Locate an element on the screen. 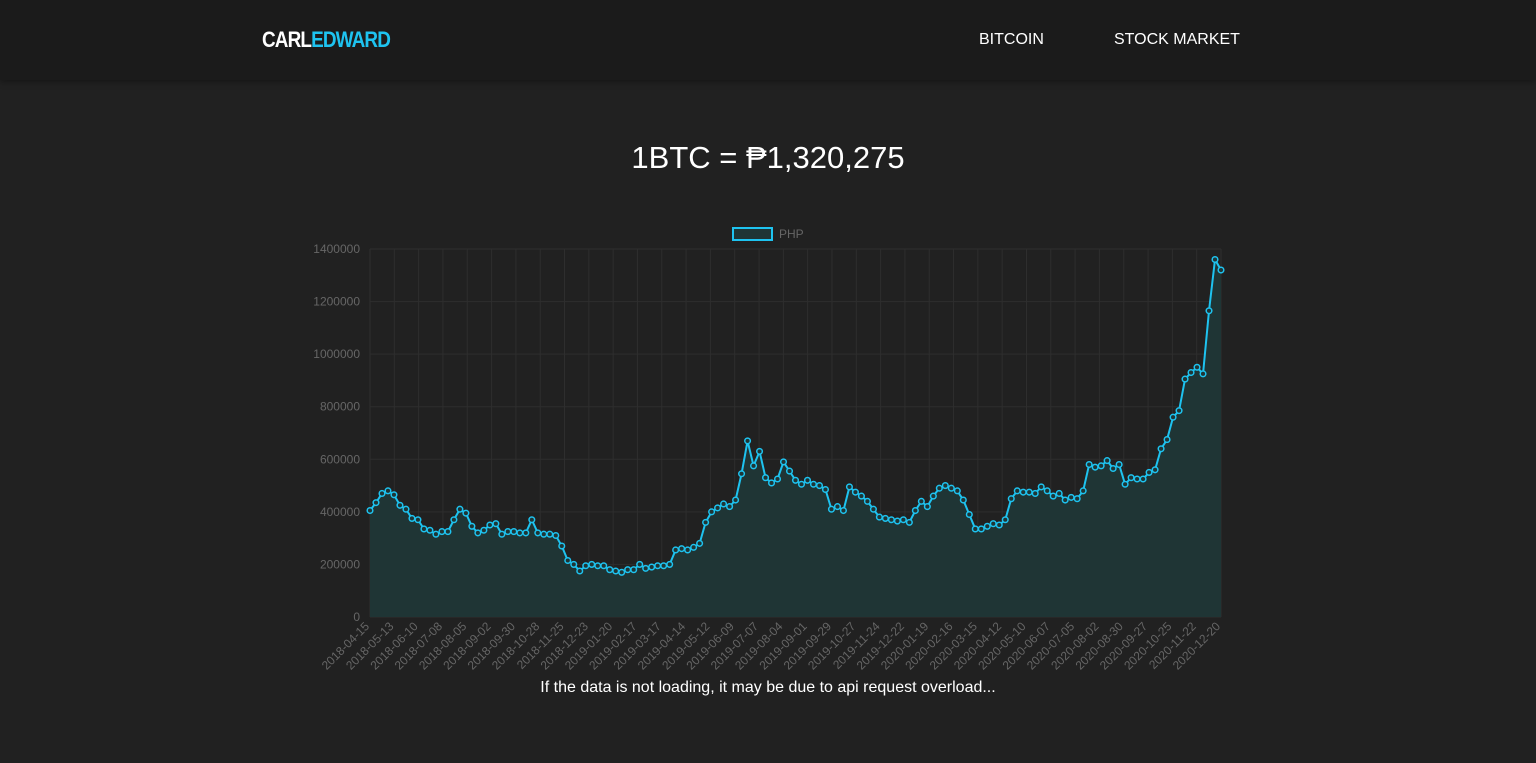 The height and width of the screenshot is (763, 1536). y-tick-label: 1000000 is located at coordinates (336, 354).